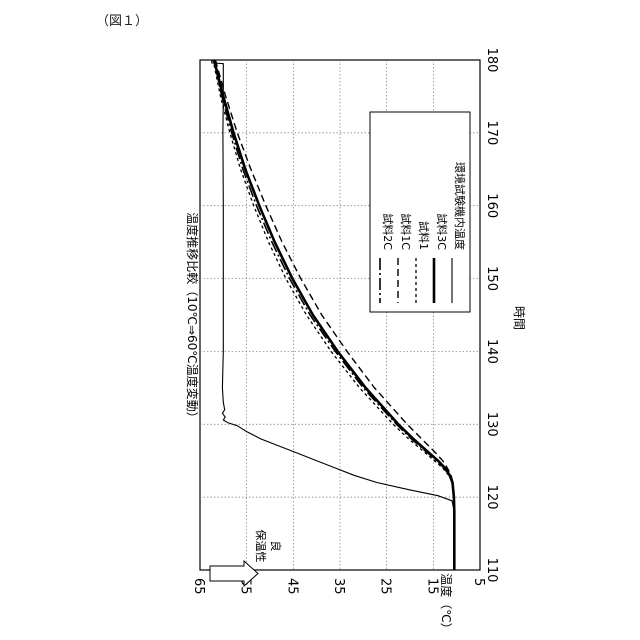 Image resolution: width=640 pixels, height=640 pixels. Describe the element at coordinates (424, 235) in the screenshot. I see `legend-label: 試料1` at that location.